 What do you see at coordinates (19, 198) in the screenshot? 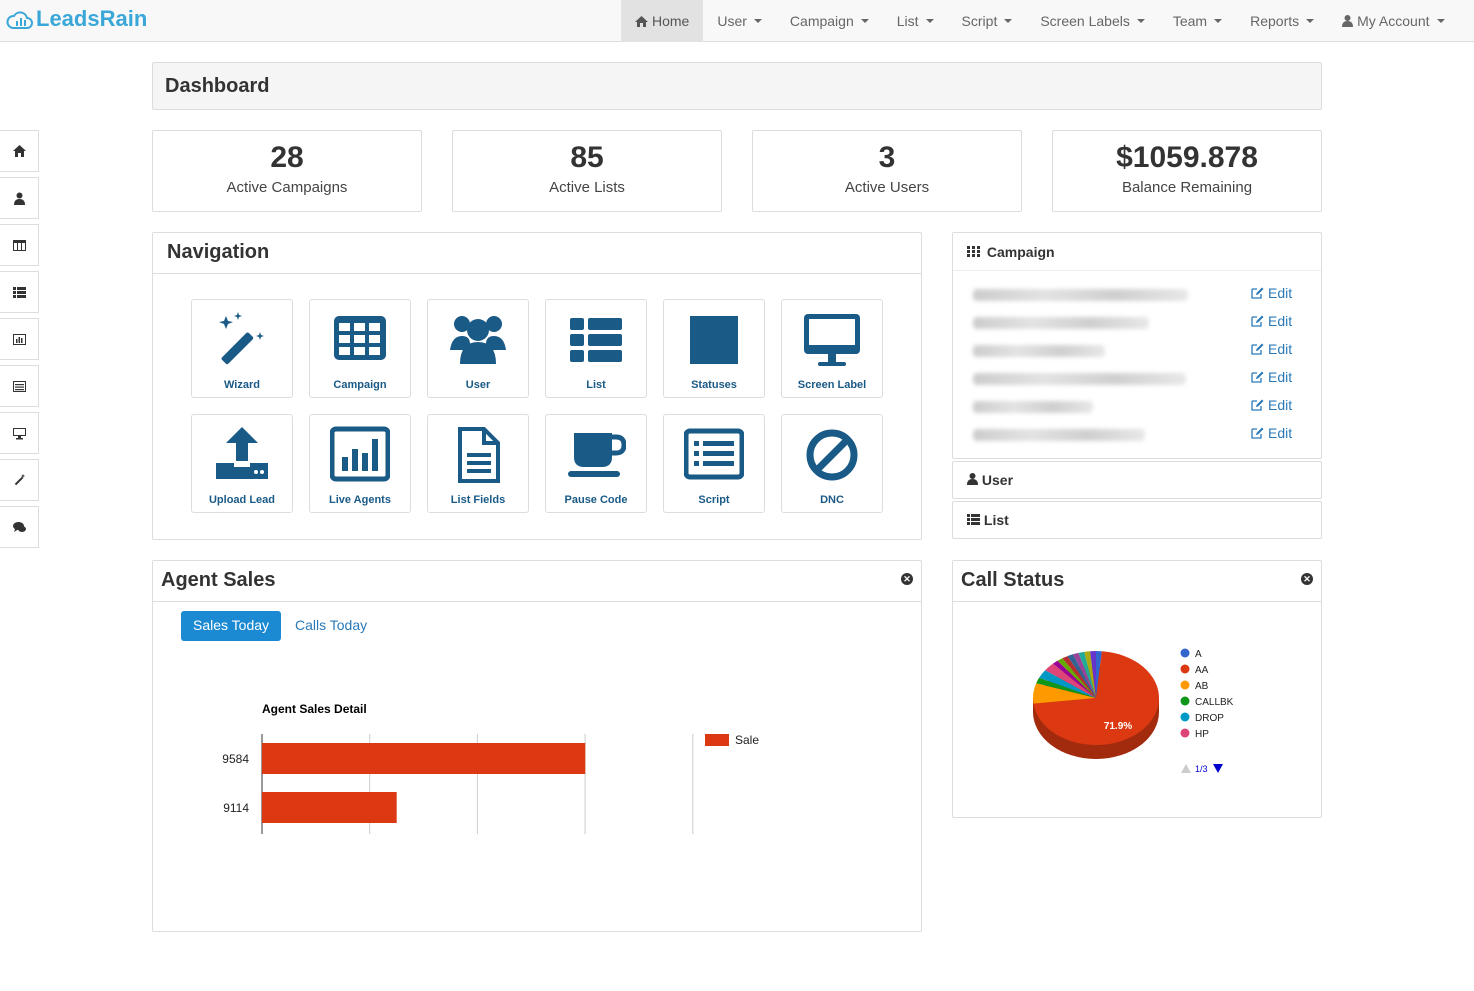
I see `sidebar-user-button` at bounding box center [19, 198].